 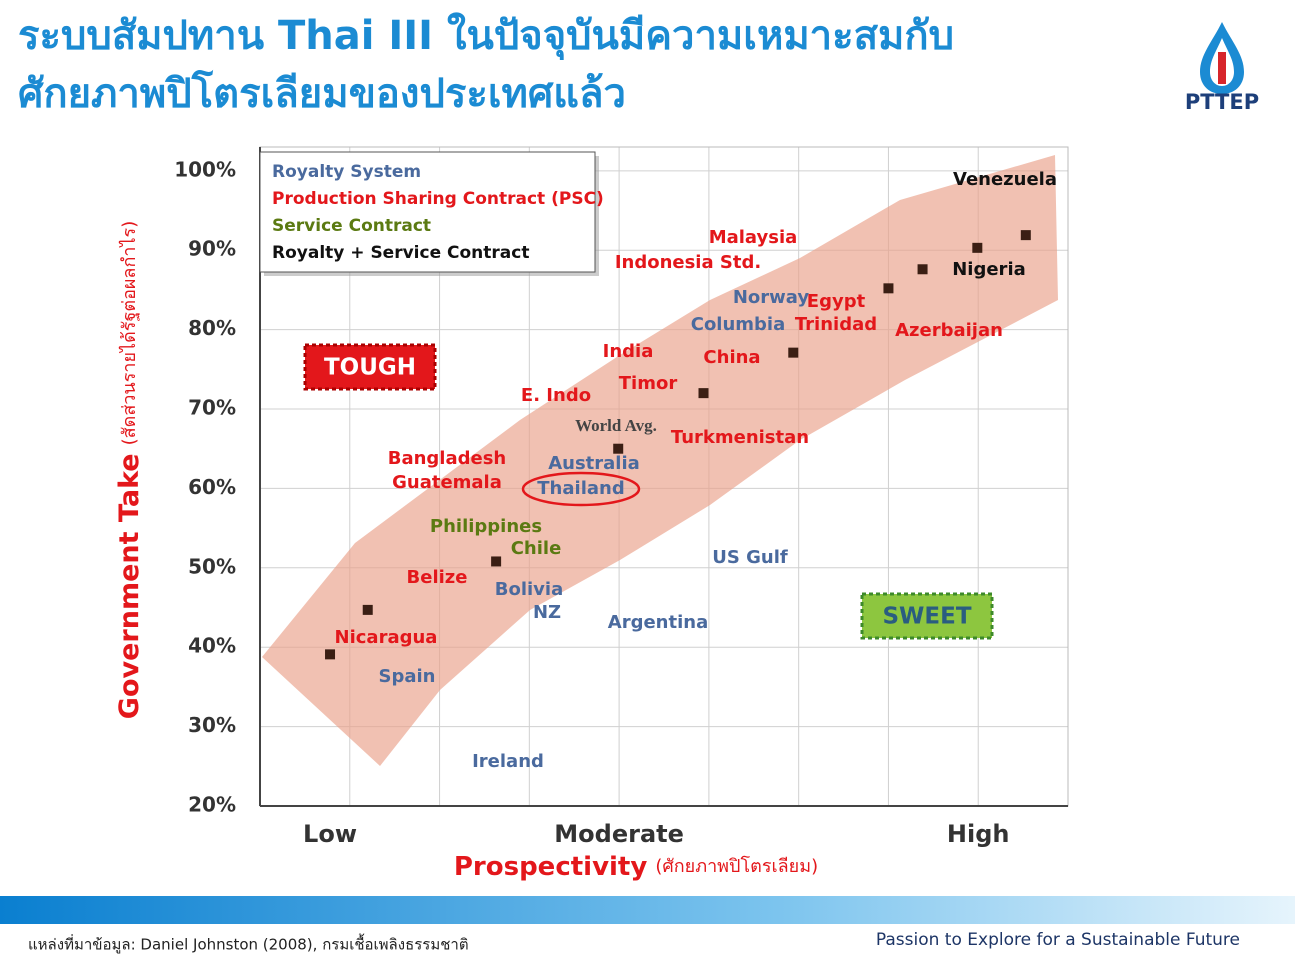 I want to click on y-tick-label: 90%, so click(x=212, y=249).